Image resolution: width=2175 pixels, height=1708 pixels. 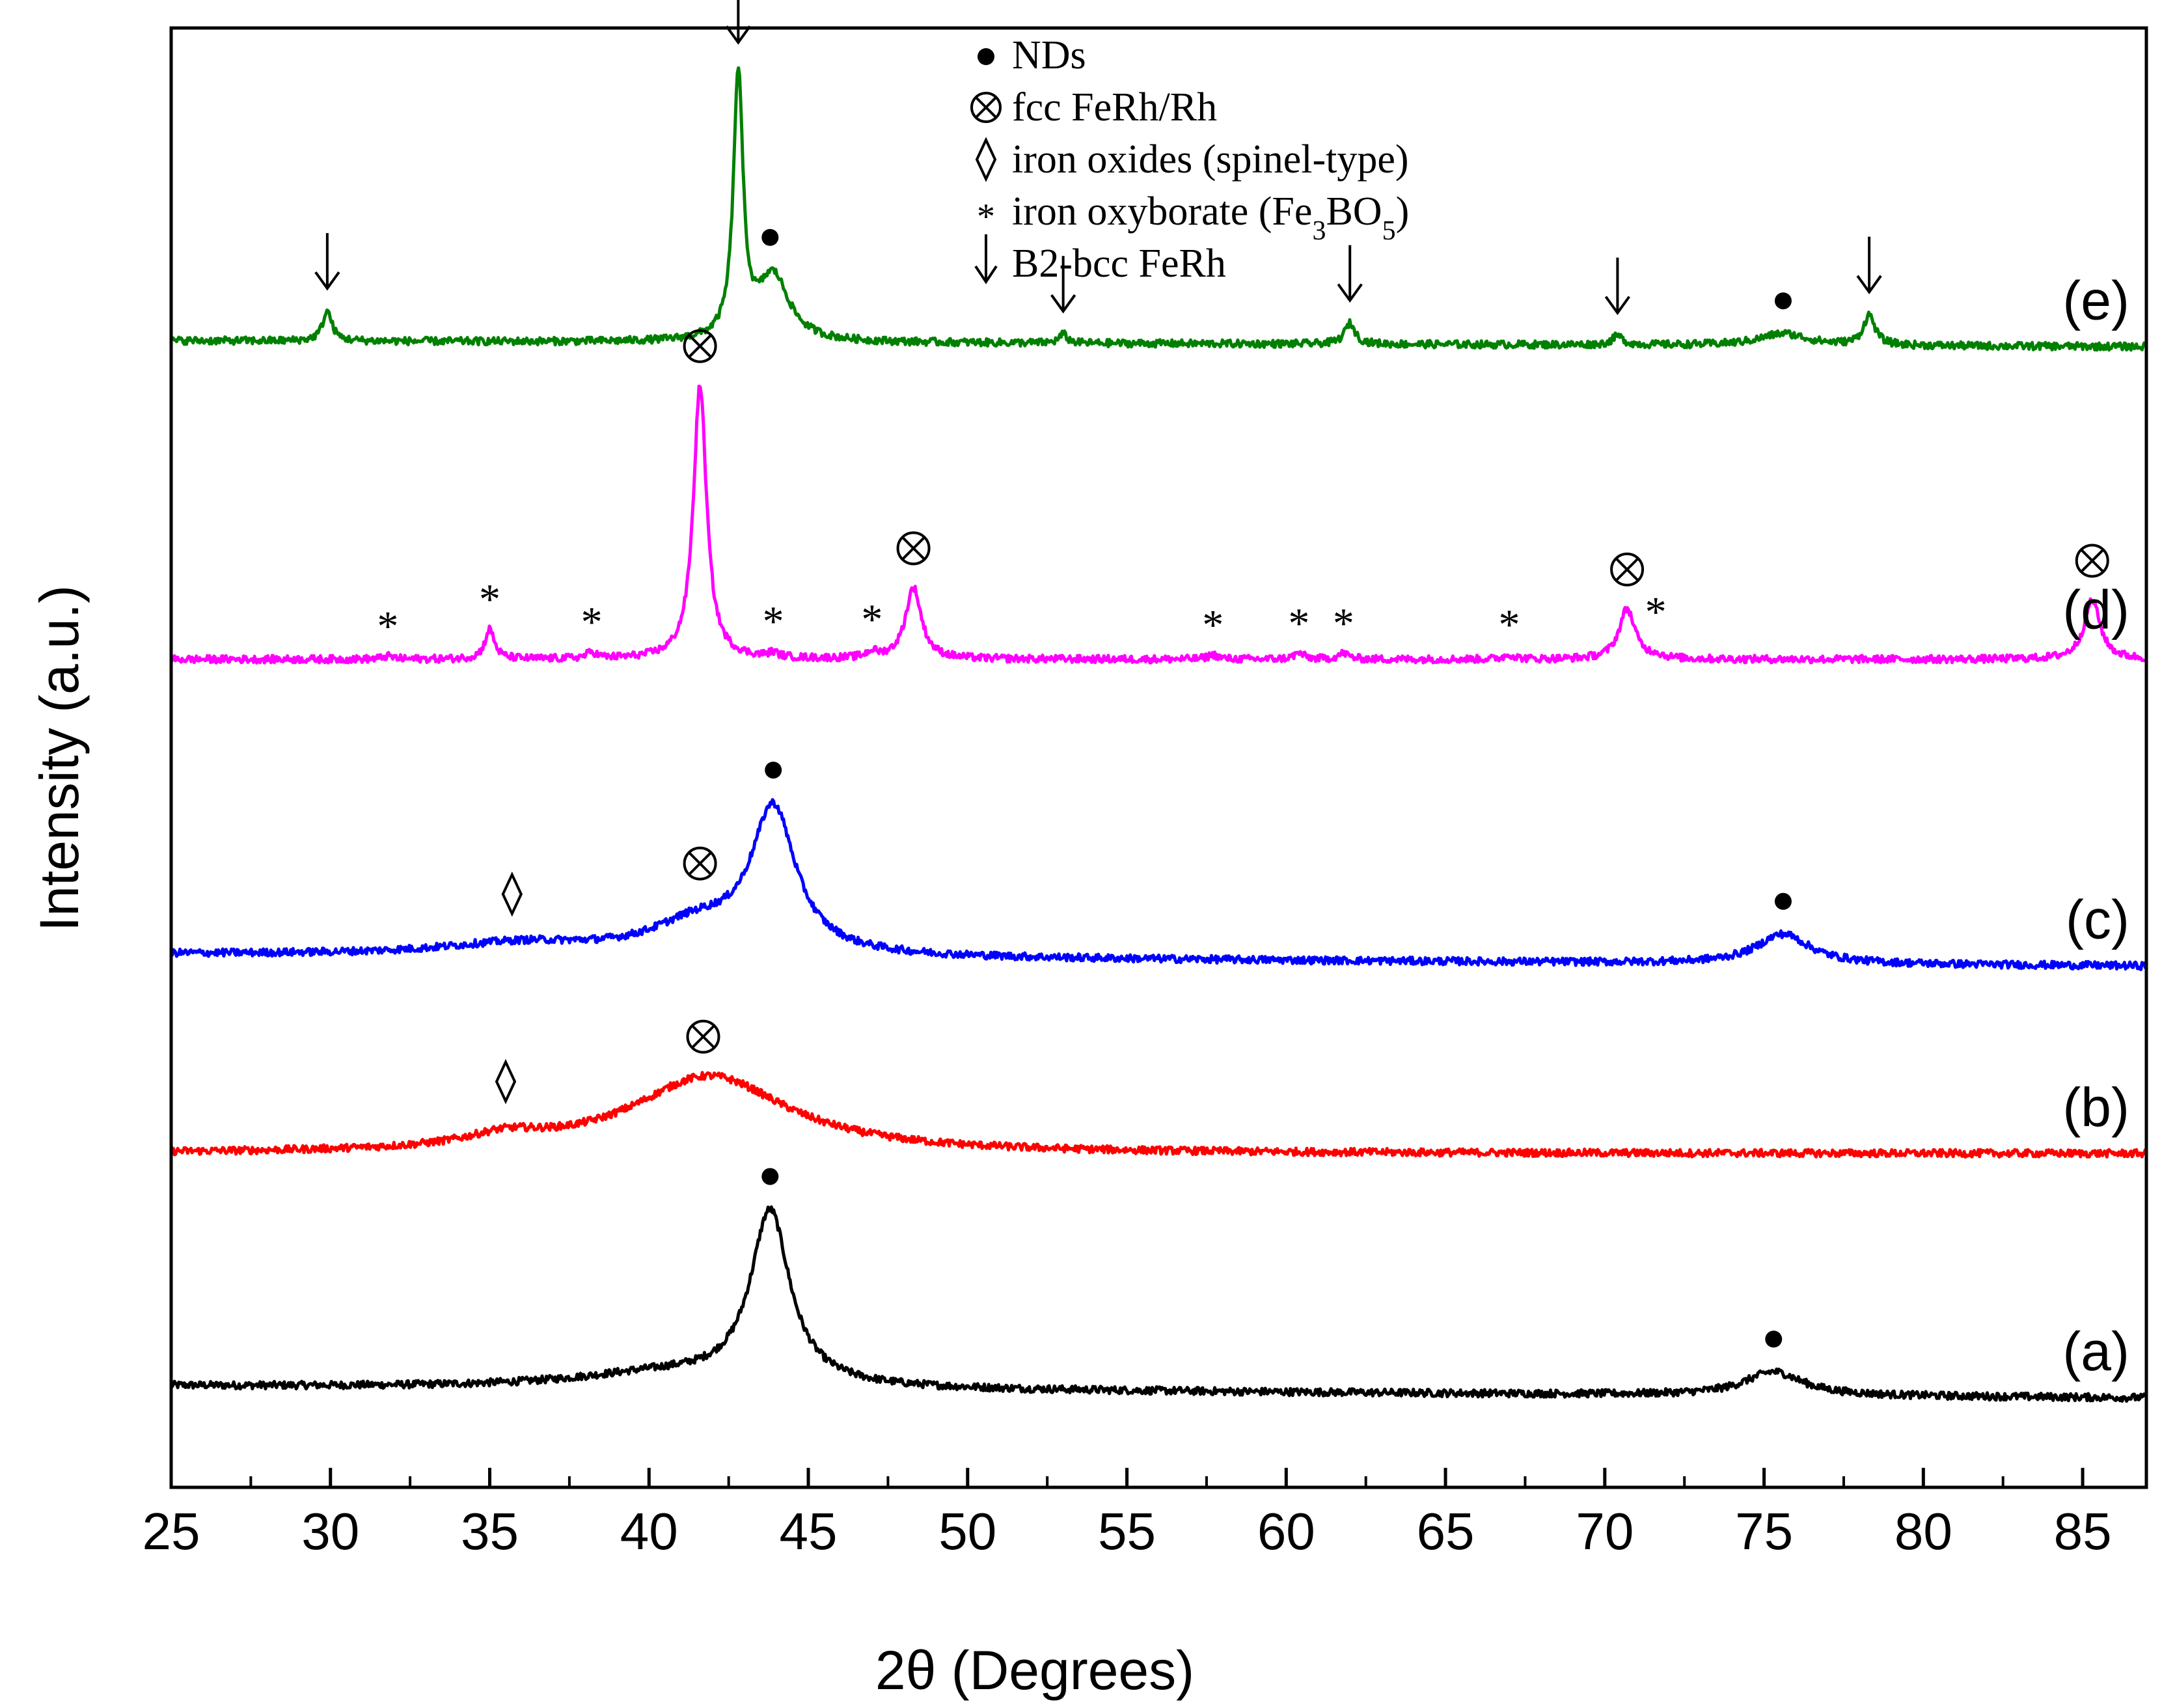 What do you see at coordinates (330, 1531) in the screenshot?
I see `x-tick-label-30: 30` at bounding box center [330, 1531].